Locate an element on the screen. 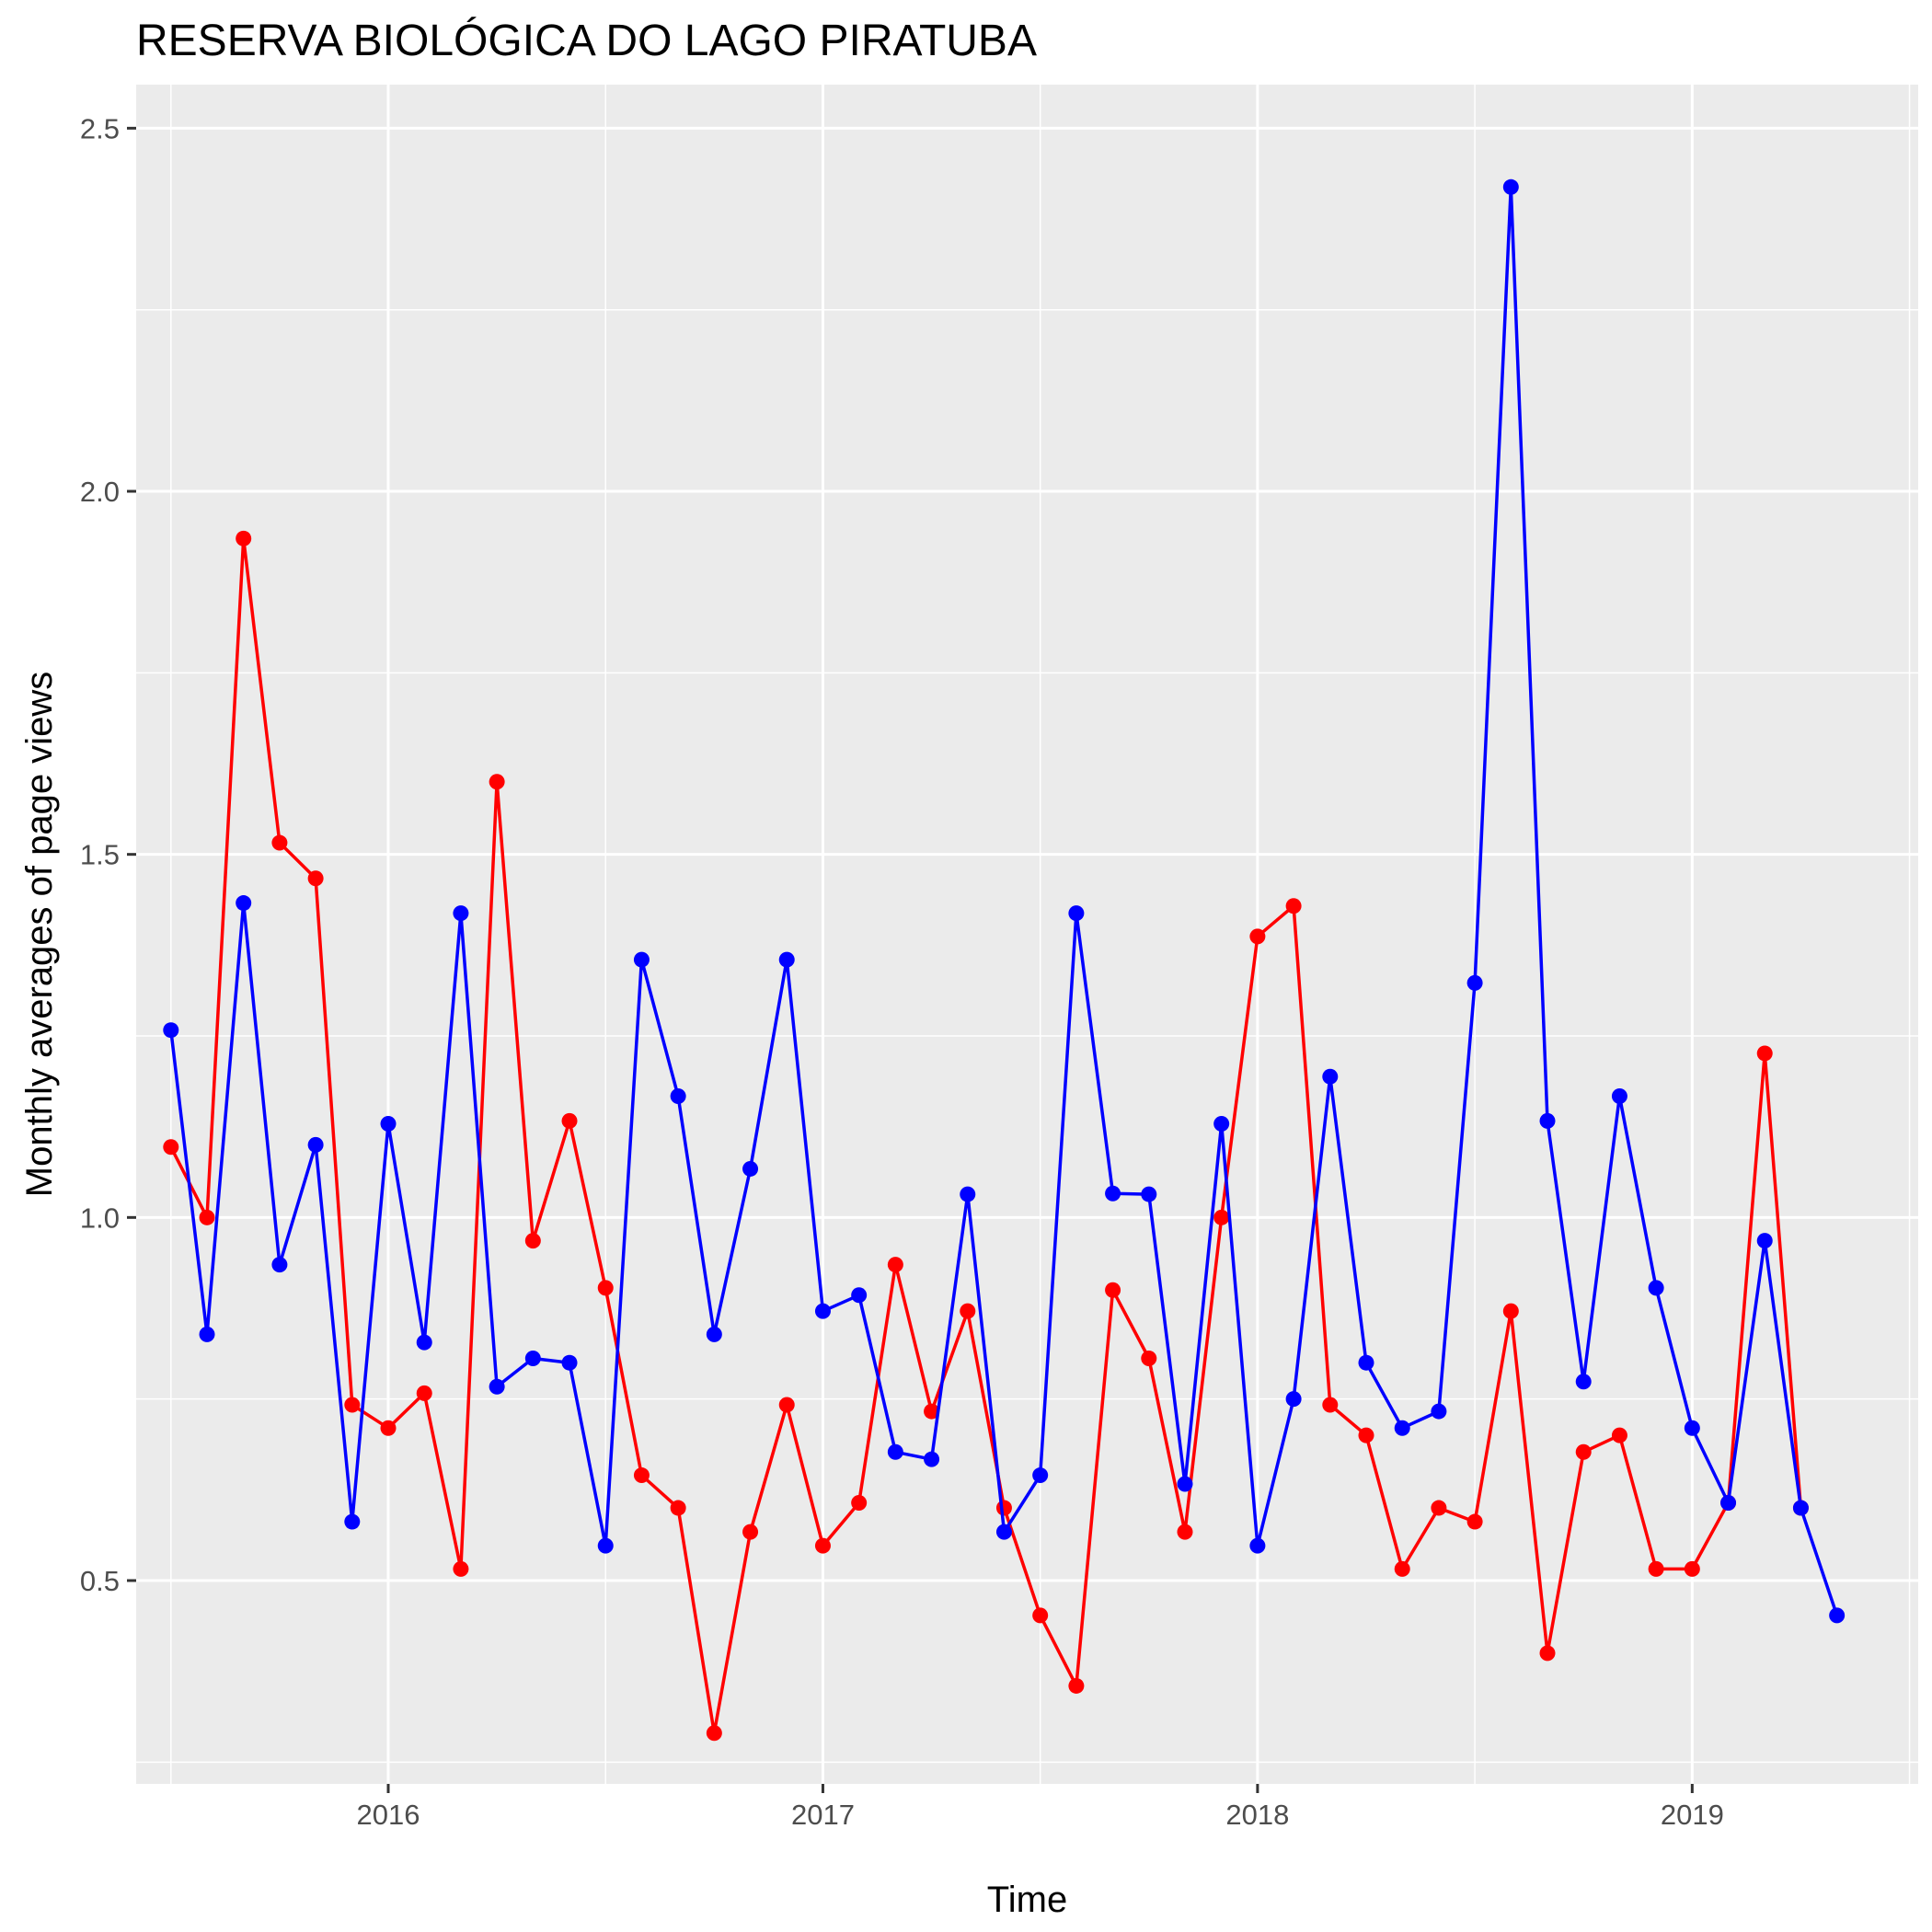  y-tick-label: 2.0 is located at coordinates (100, 492).